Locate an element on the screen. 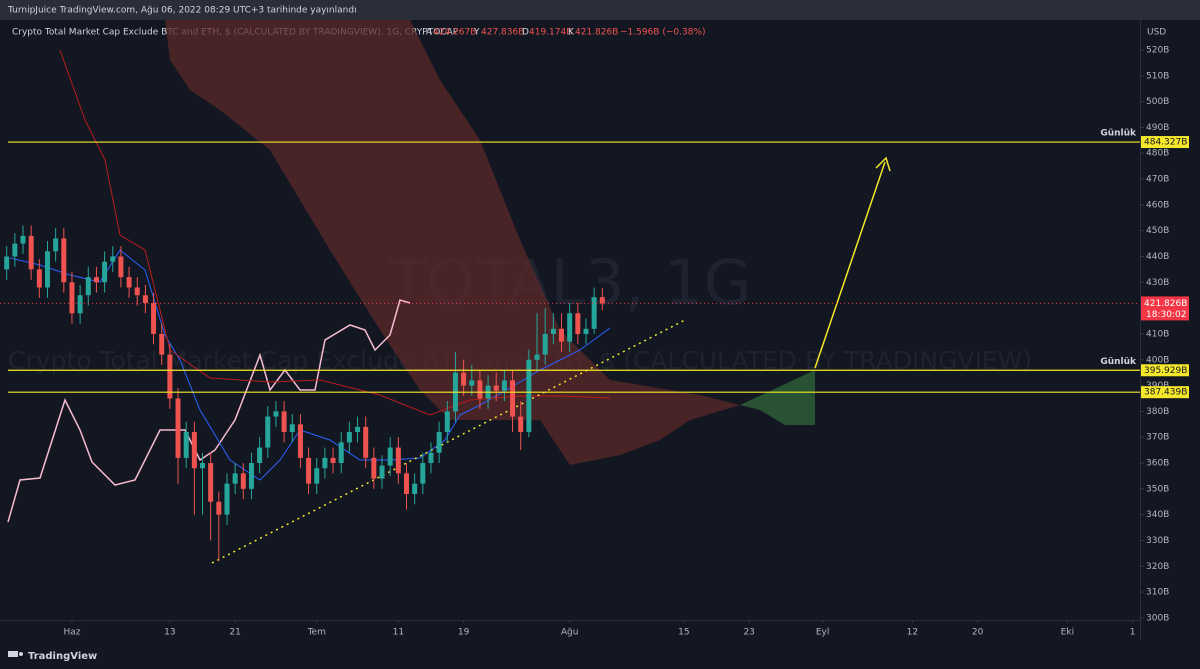 The width and height of the screenshot is (1200, 669). low-prefix: D is located at coordinates (525, 33).